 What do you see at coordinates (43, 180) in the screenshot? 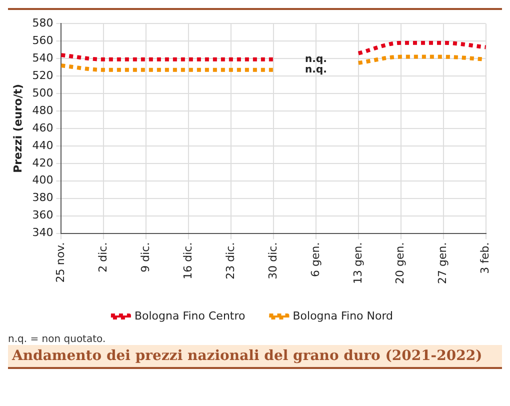
I see `y-tick-label: 400` at bounding box center [43, 180].